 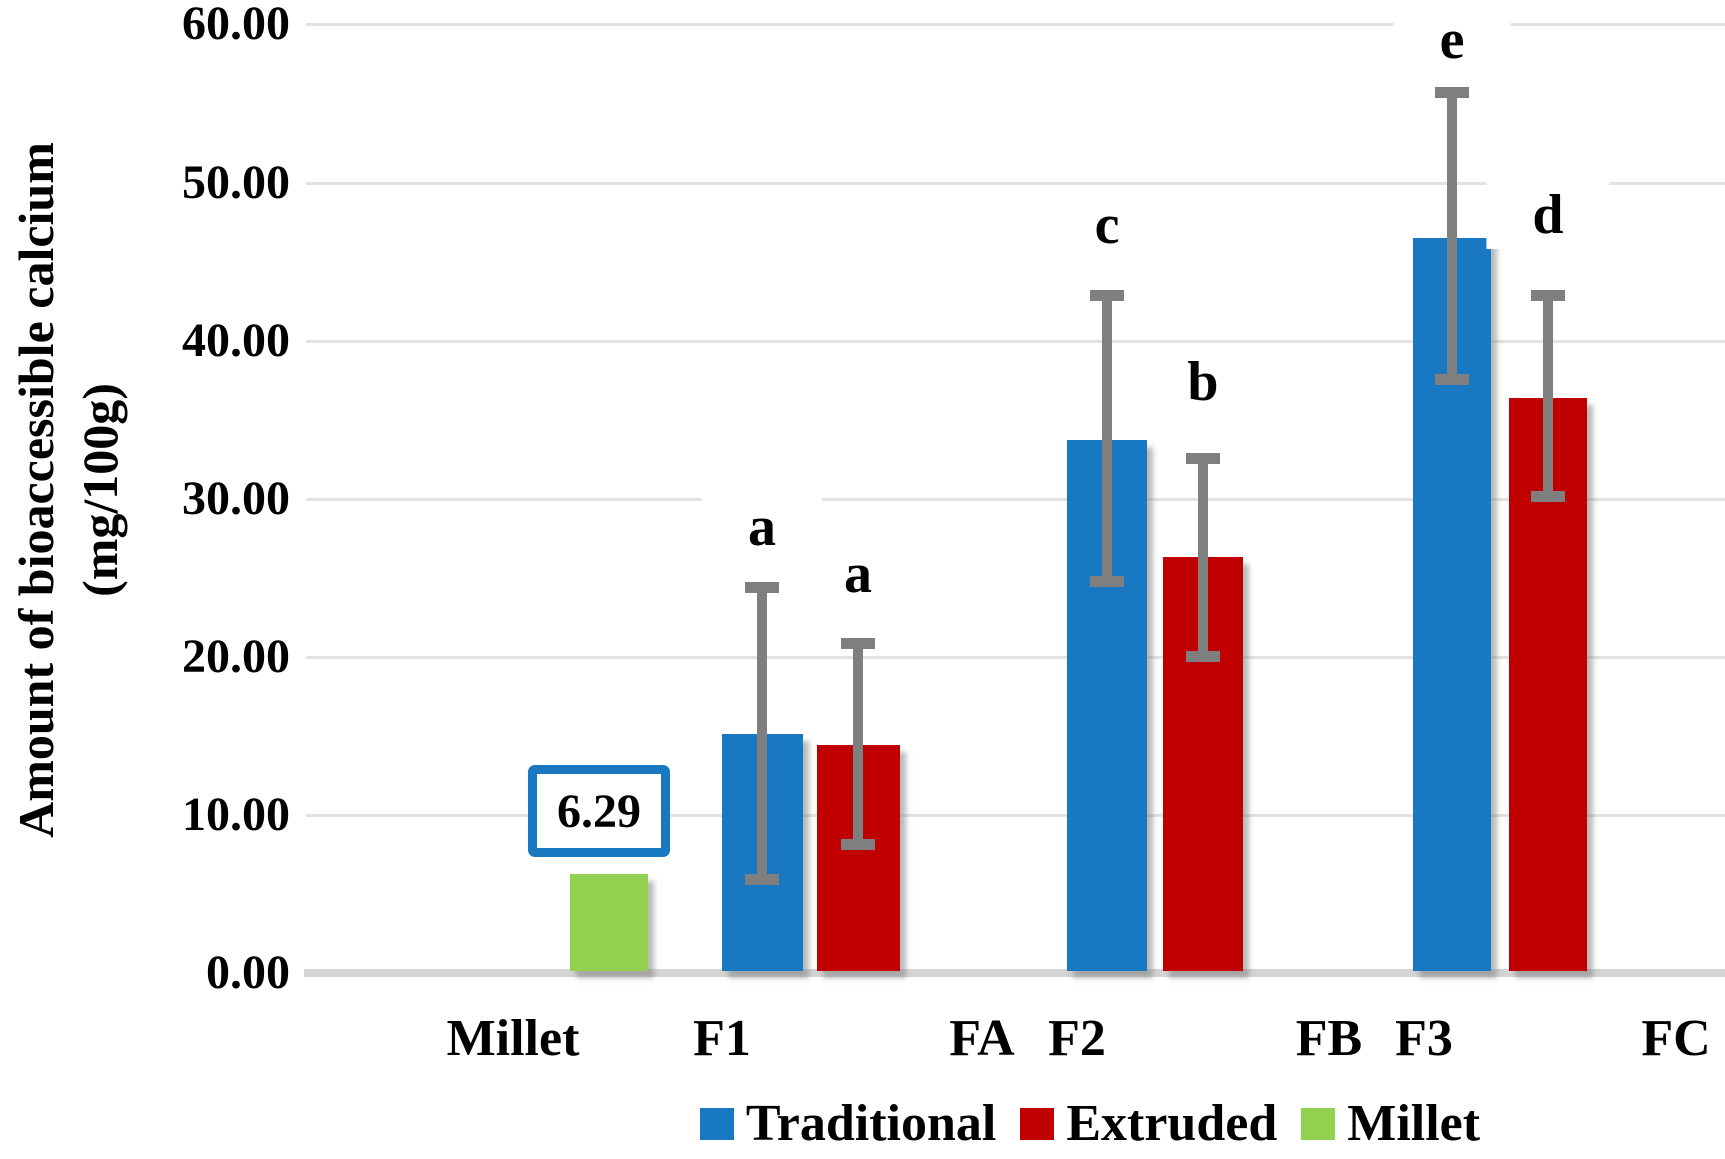 What do you see at coordinates (1107, 225) in the screenshot?
I see `sig-letter-traditional-f2: c` at bounding box center [1107, 225].